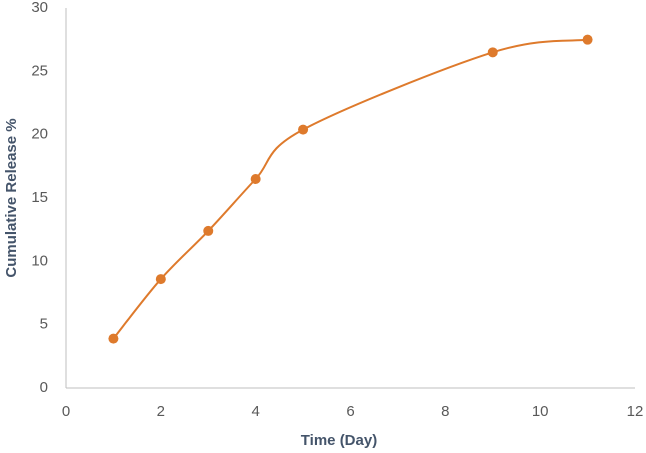 Image resolution: width=646 pixels, height=453 pixels. What do you see at coordinates (11, 197) in the screenshot?
I see `y-axis-title: Cumulative Release %` at bounding box center [11, 197].